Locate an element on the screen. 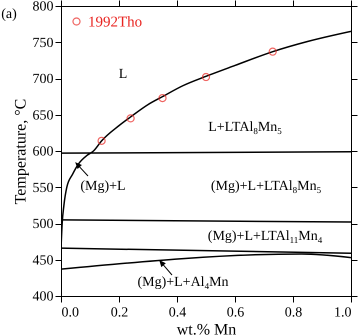  y-tick-label: 700 is located at coordinates (43, 79).